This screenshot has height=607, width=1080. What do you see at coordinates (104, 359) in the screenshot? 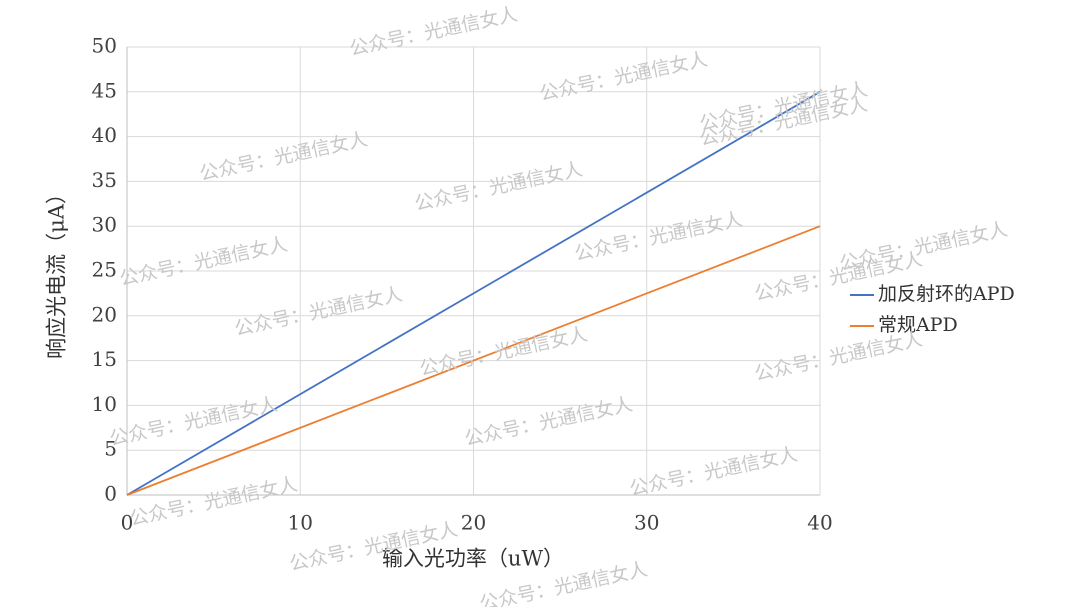
I see `y-tick-label: 15` at bounding box center [104, 359].